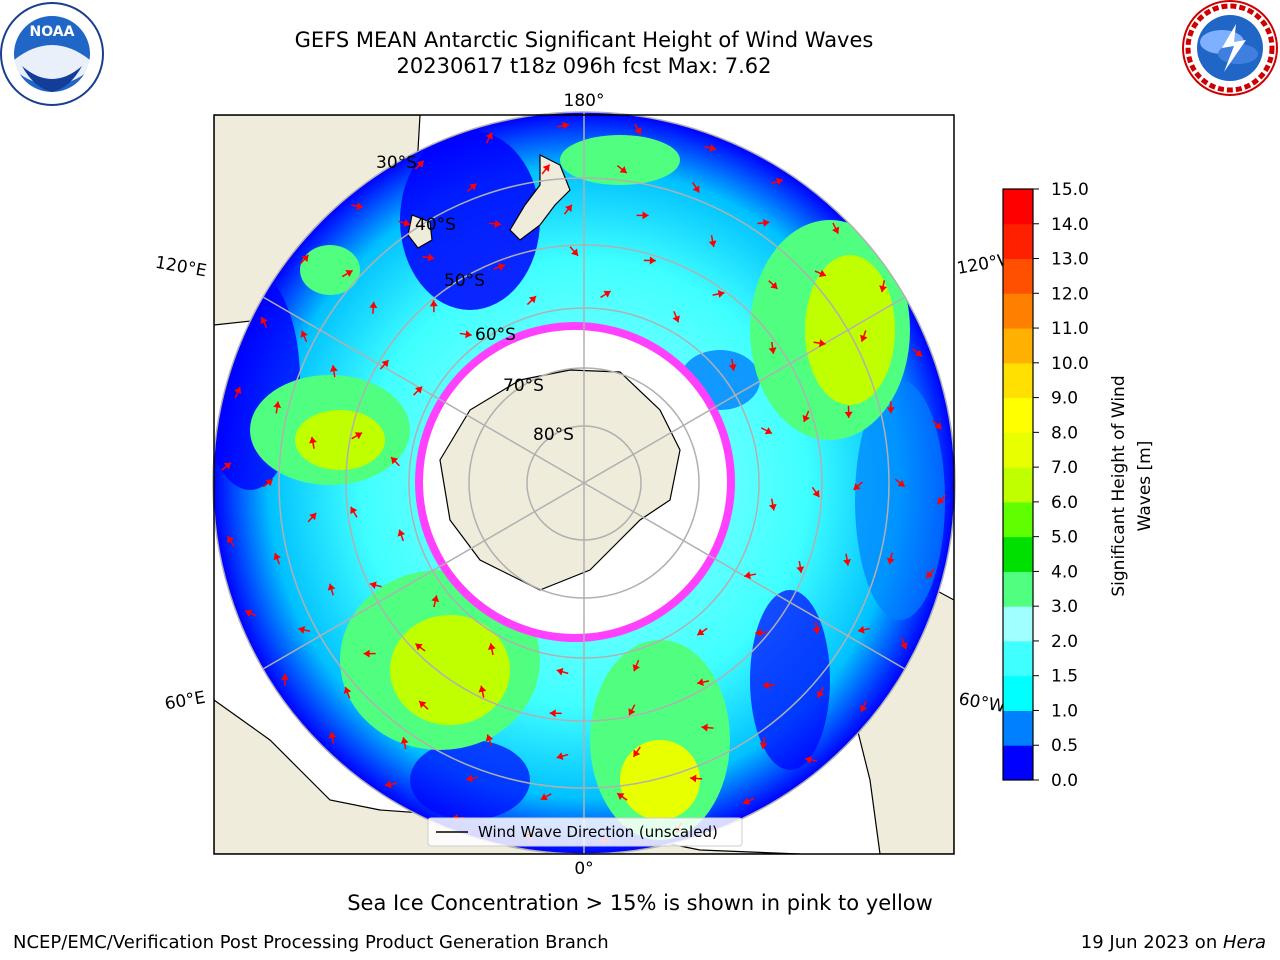 The width and height of the screenshot is (1280, 960). What do you see at coordinates (1064, 781) in the screenshot?
I see `colorbar-tick-label: 0.0` at bounding box center [1064, 781].